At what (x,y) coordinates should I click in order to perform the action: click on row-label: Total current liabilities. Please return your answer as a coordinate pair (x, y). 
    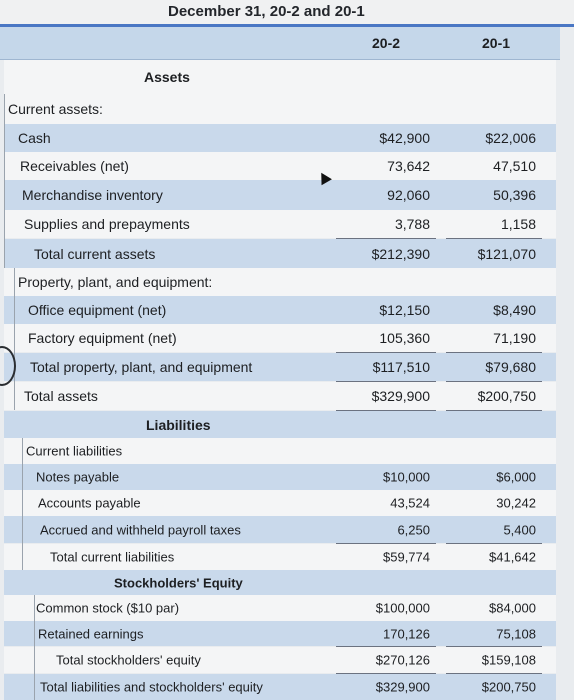
    Looking at the image, I should click on (112, 557).